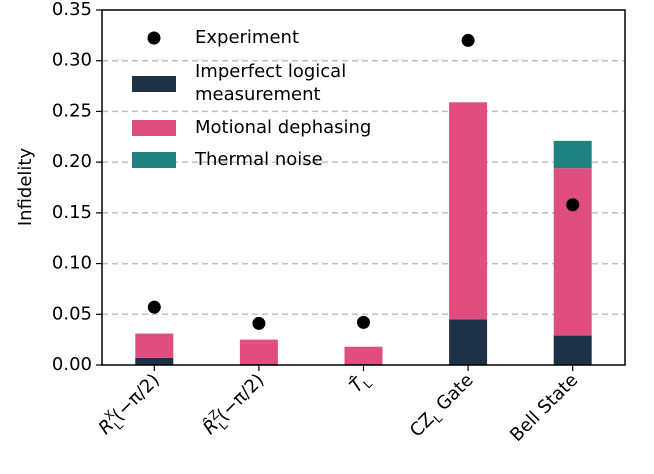  Describe the element at coordinates (270, 71) in the screenshot. I see `legend-label: Imperfect logical` at that location.